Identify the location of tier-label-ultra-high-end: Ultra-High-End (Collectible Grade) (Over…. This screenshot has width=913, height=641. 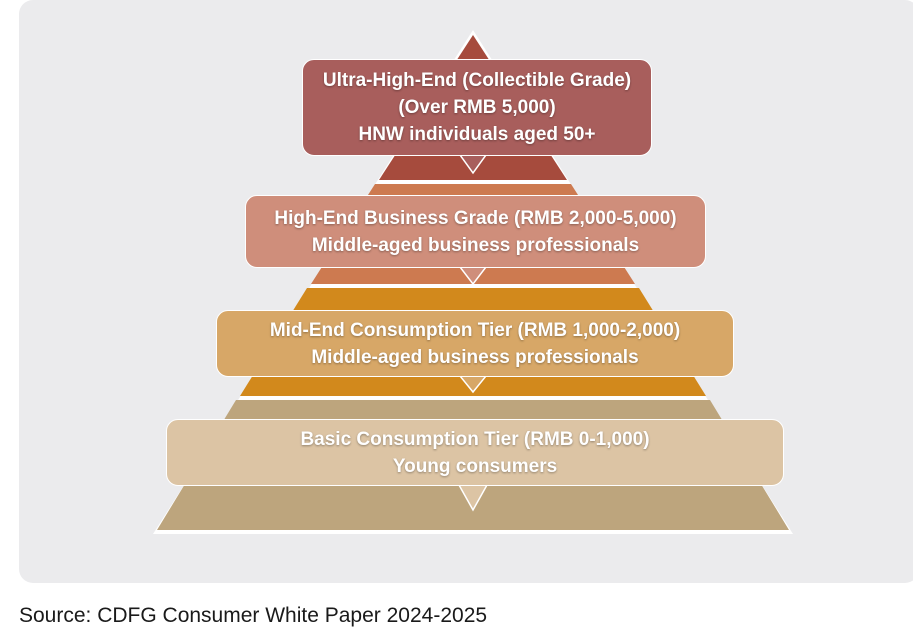
(477, 107).